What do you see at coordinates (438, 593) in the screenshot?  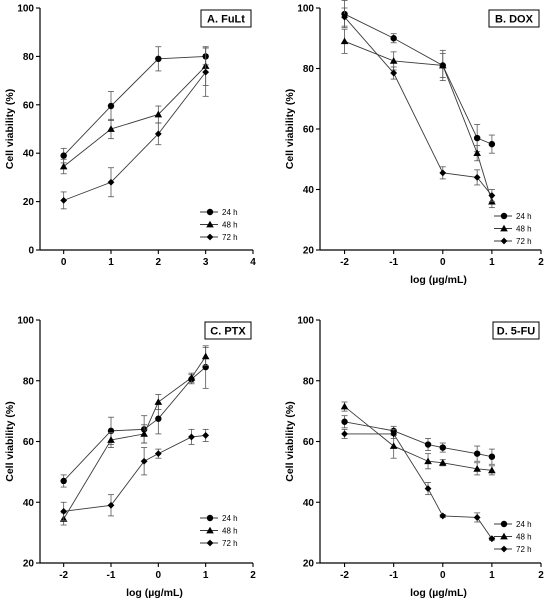 I see `x-axis-title: log (µg/mL)` at bounding box center [438, 593].